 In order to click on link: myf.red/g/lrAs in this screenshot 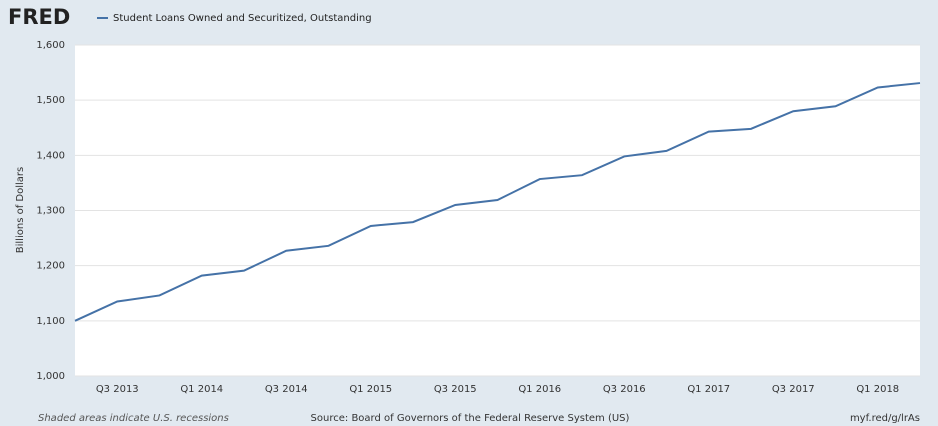, I will do `click(885, 418)`.